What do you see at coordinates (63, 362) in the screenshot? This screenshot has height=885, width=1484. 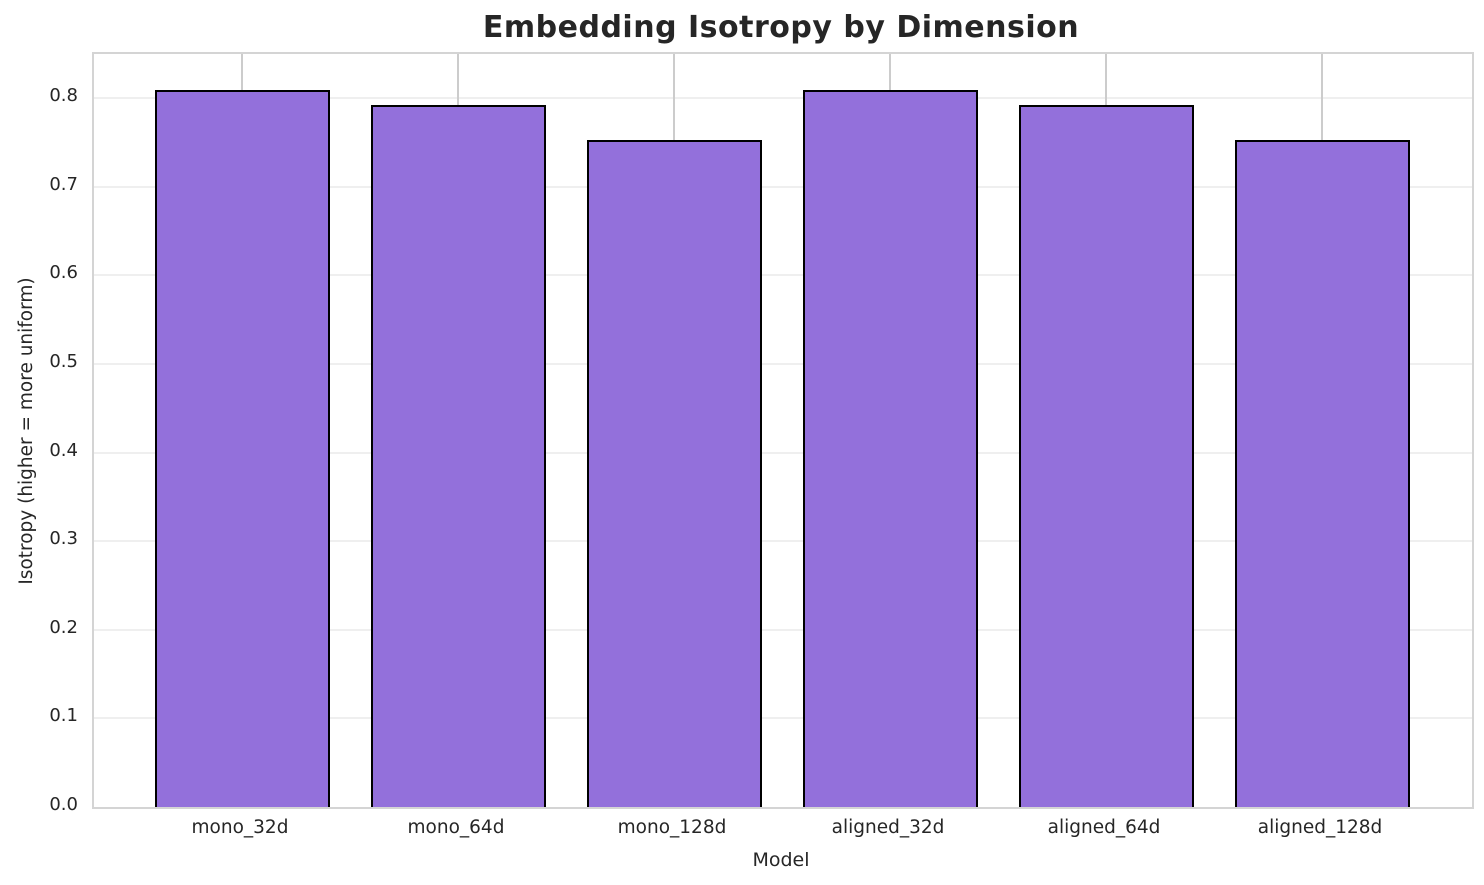 I see `y-tick-label: 0.5` at bounding box center [63, 362].